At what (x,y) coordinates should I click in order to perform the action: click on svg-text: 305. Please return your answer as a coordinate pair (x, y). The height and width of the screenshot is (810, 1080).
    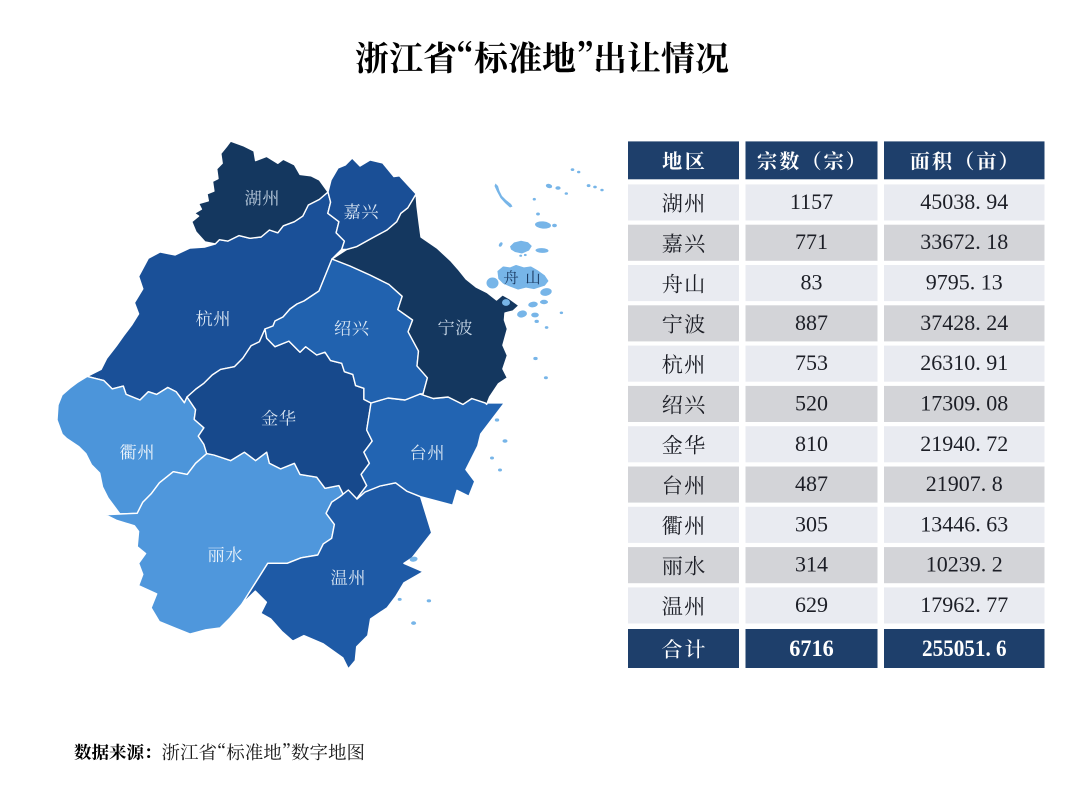
    Looking at the image, I should click on (811, 523).